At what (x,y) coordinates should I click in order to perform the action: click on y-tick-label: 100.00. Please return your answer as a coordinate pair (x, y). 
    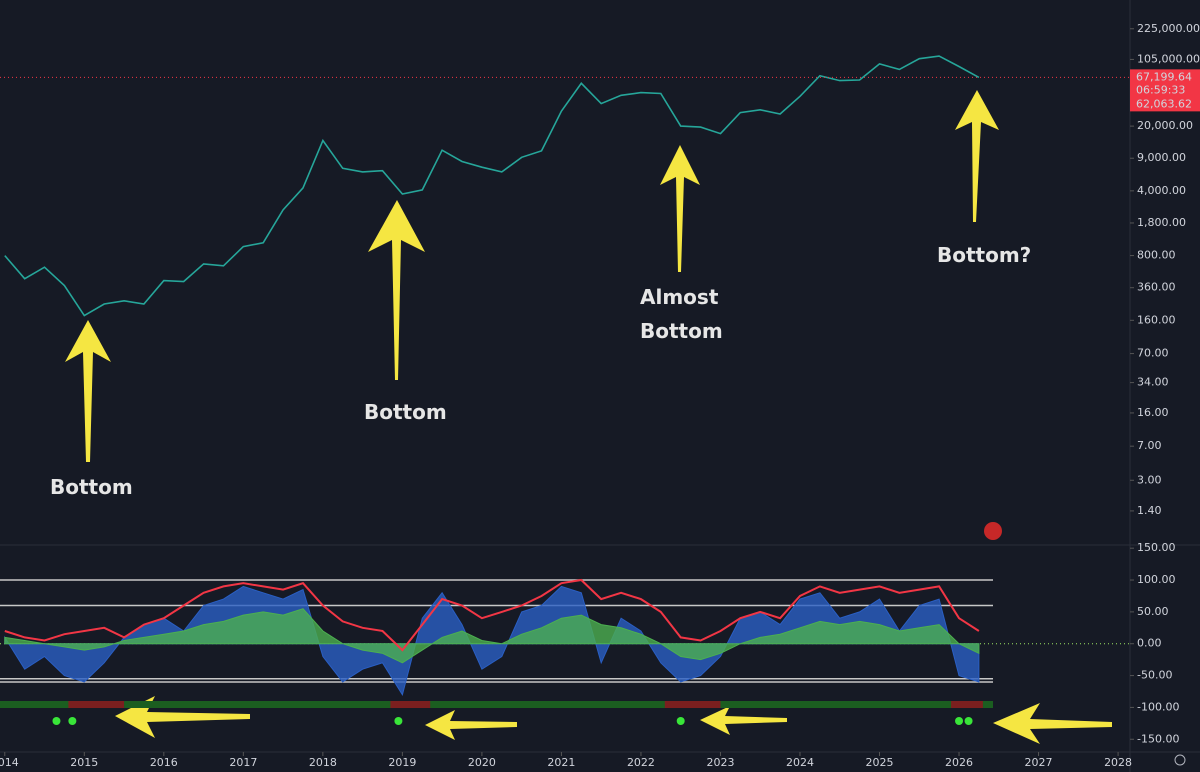
    Looking at the image, I should click on (1156, 579).